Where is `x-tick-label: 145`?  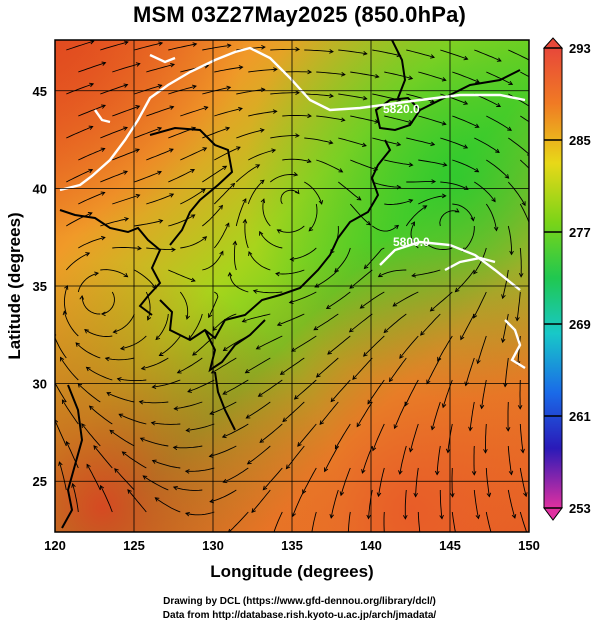
x-tick-label: 145 is located at coordinates (450, 545).